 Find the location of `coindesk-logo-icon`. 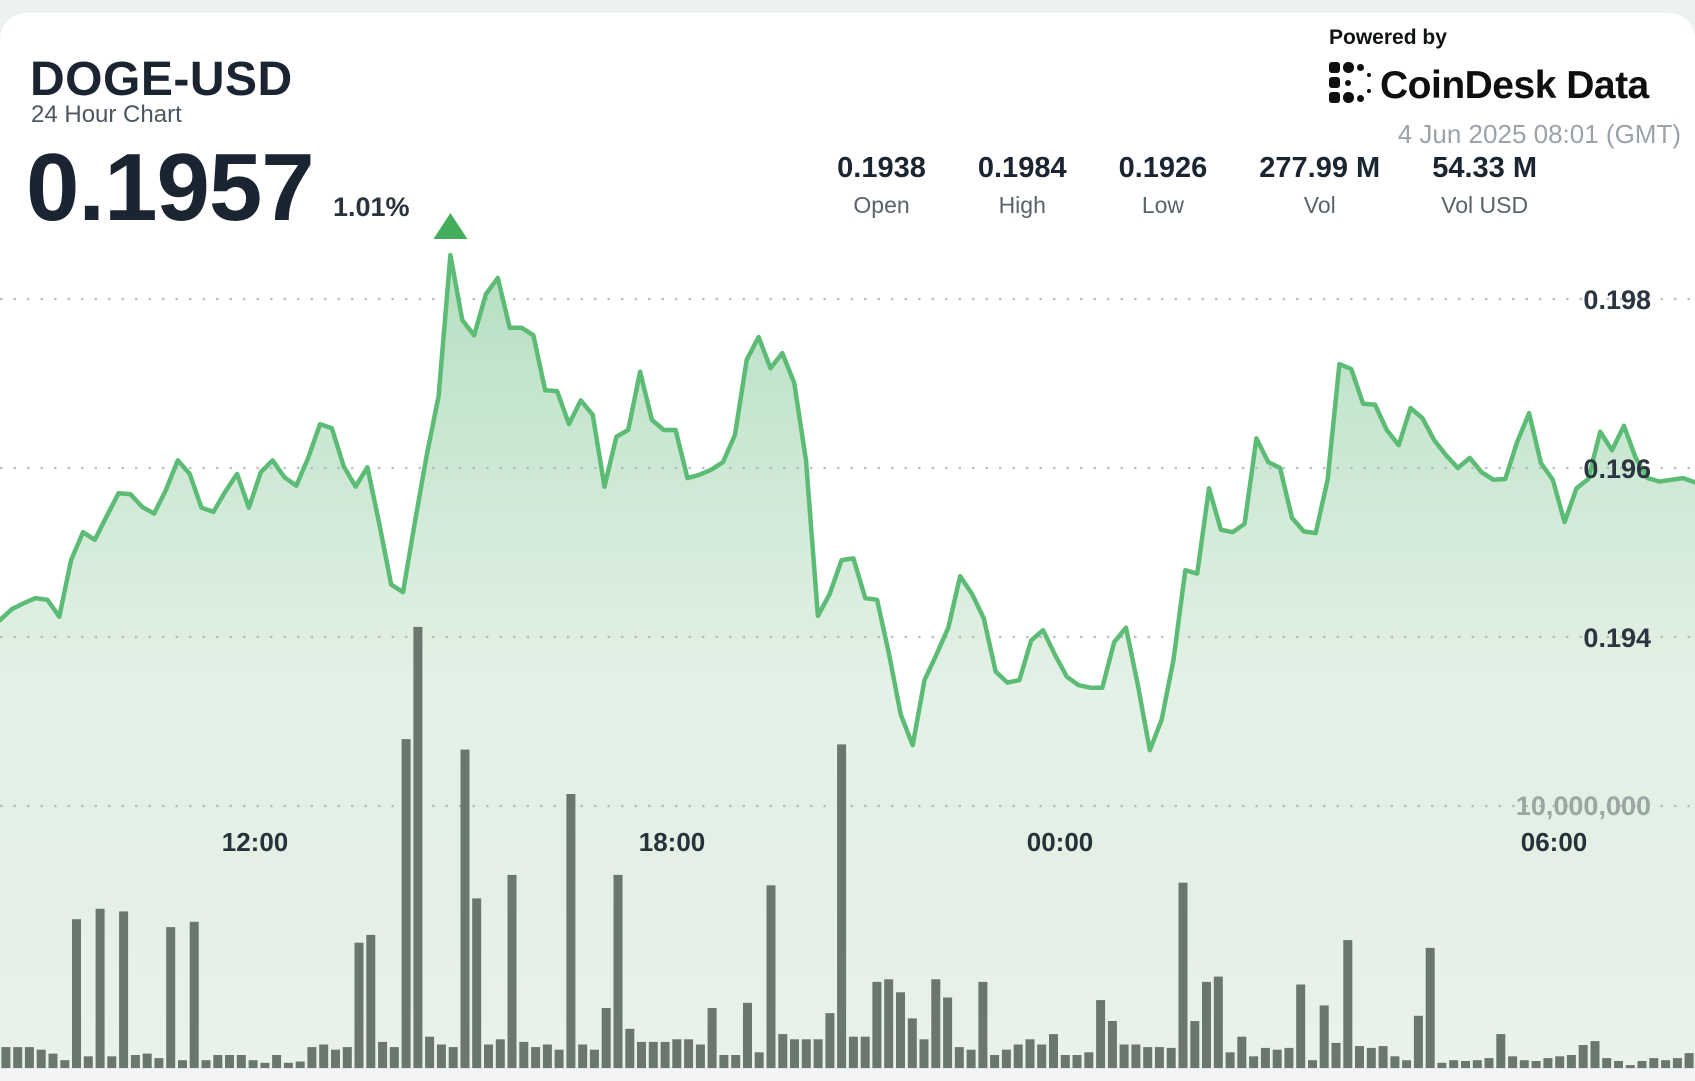

coindesk-logo-icon is located at coordinates (1350, 85).